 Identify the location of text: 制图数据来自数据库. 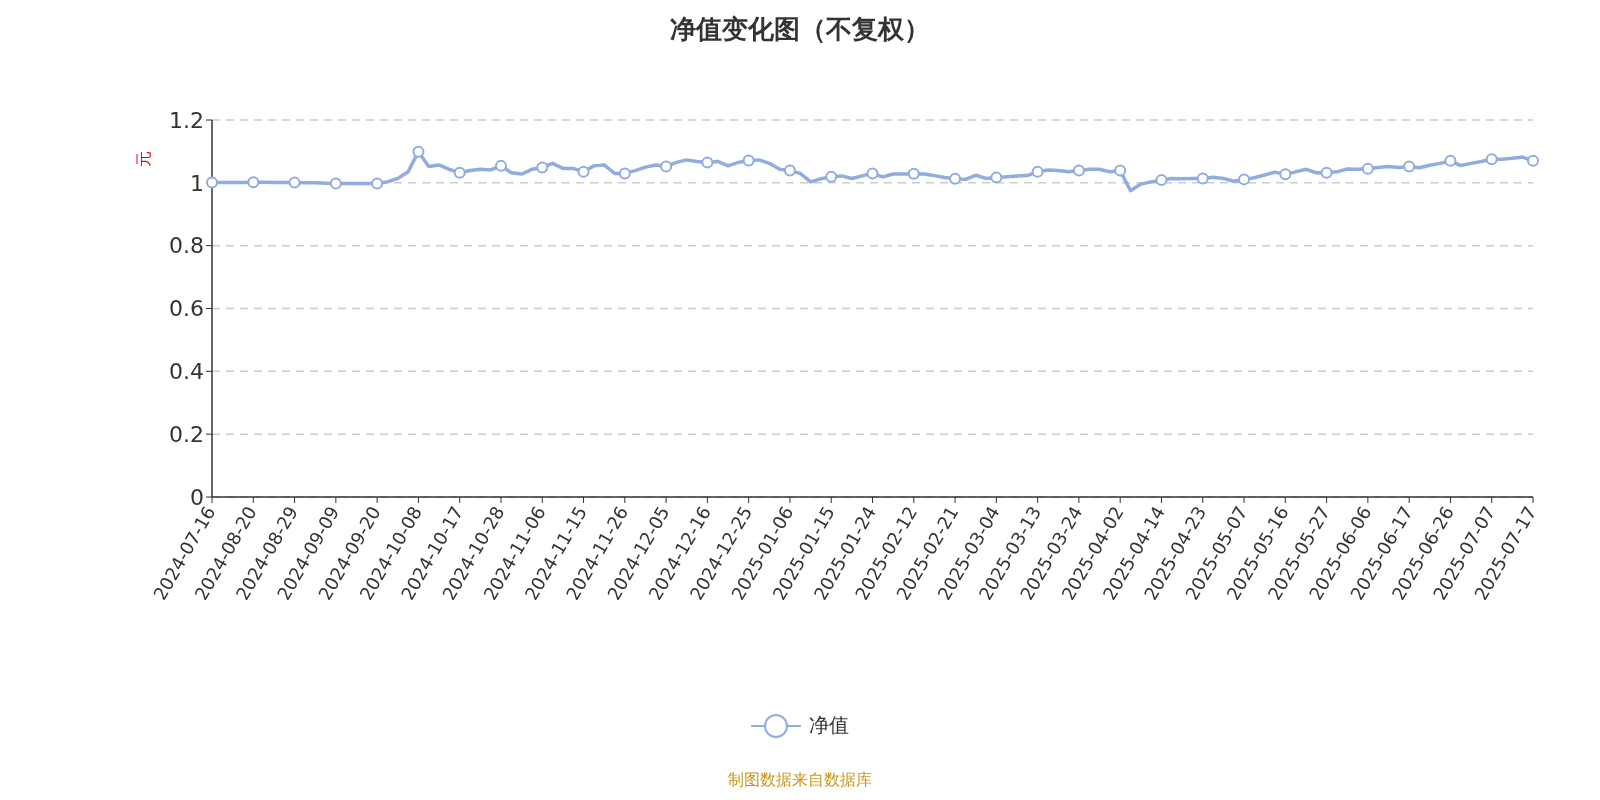
(800, 780).